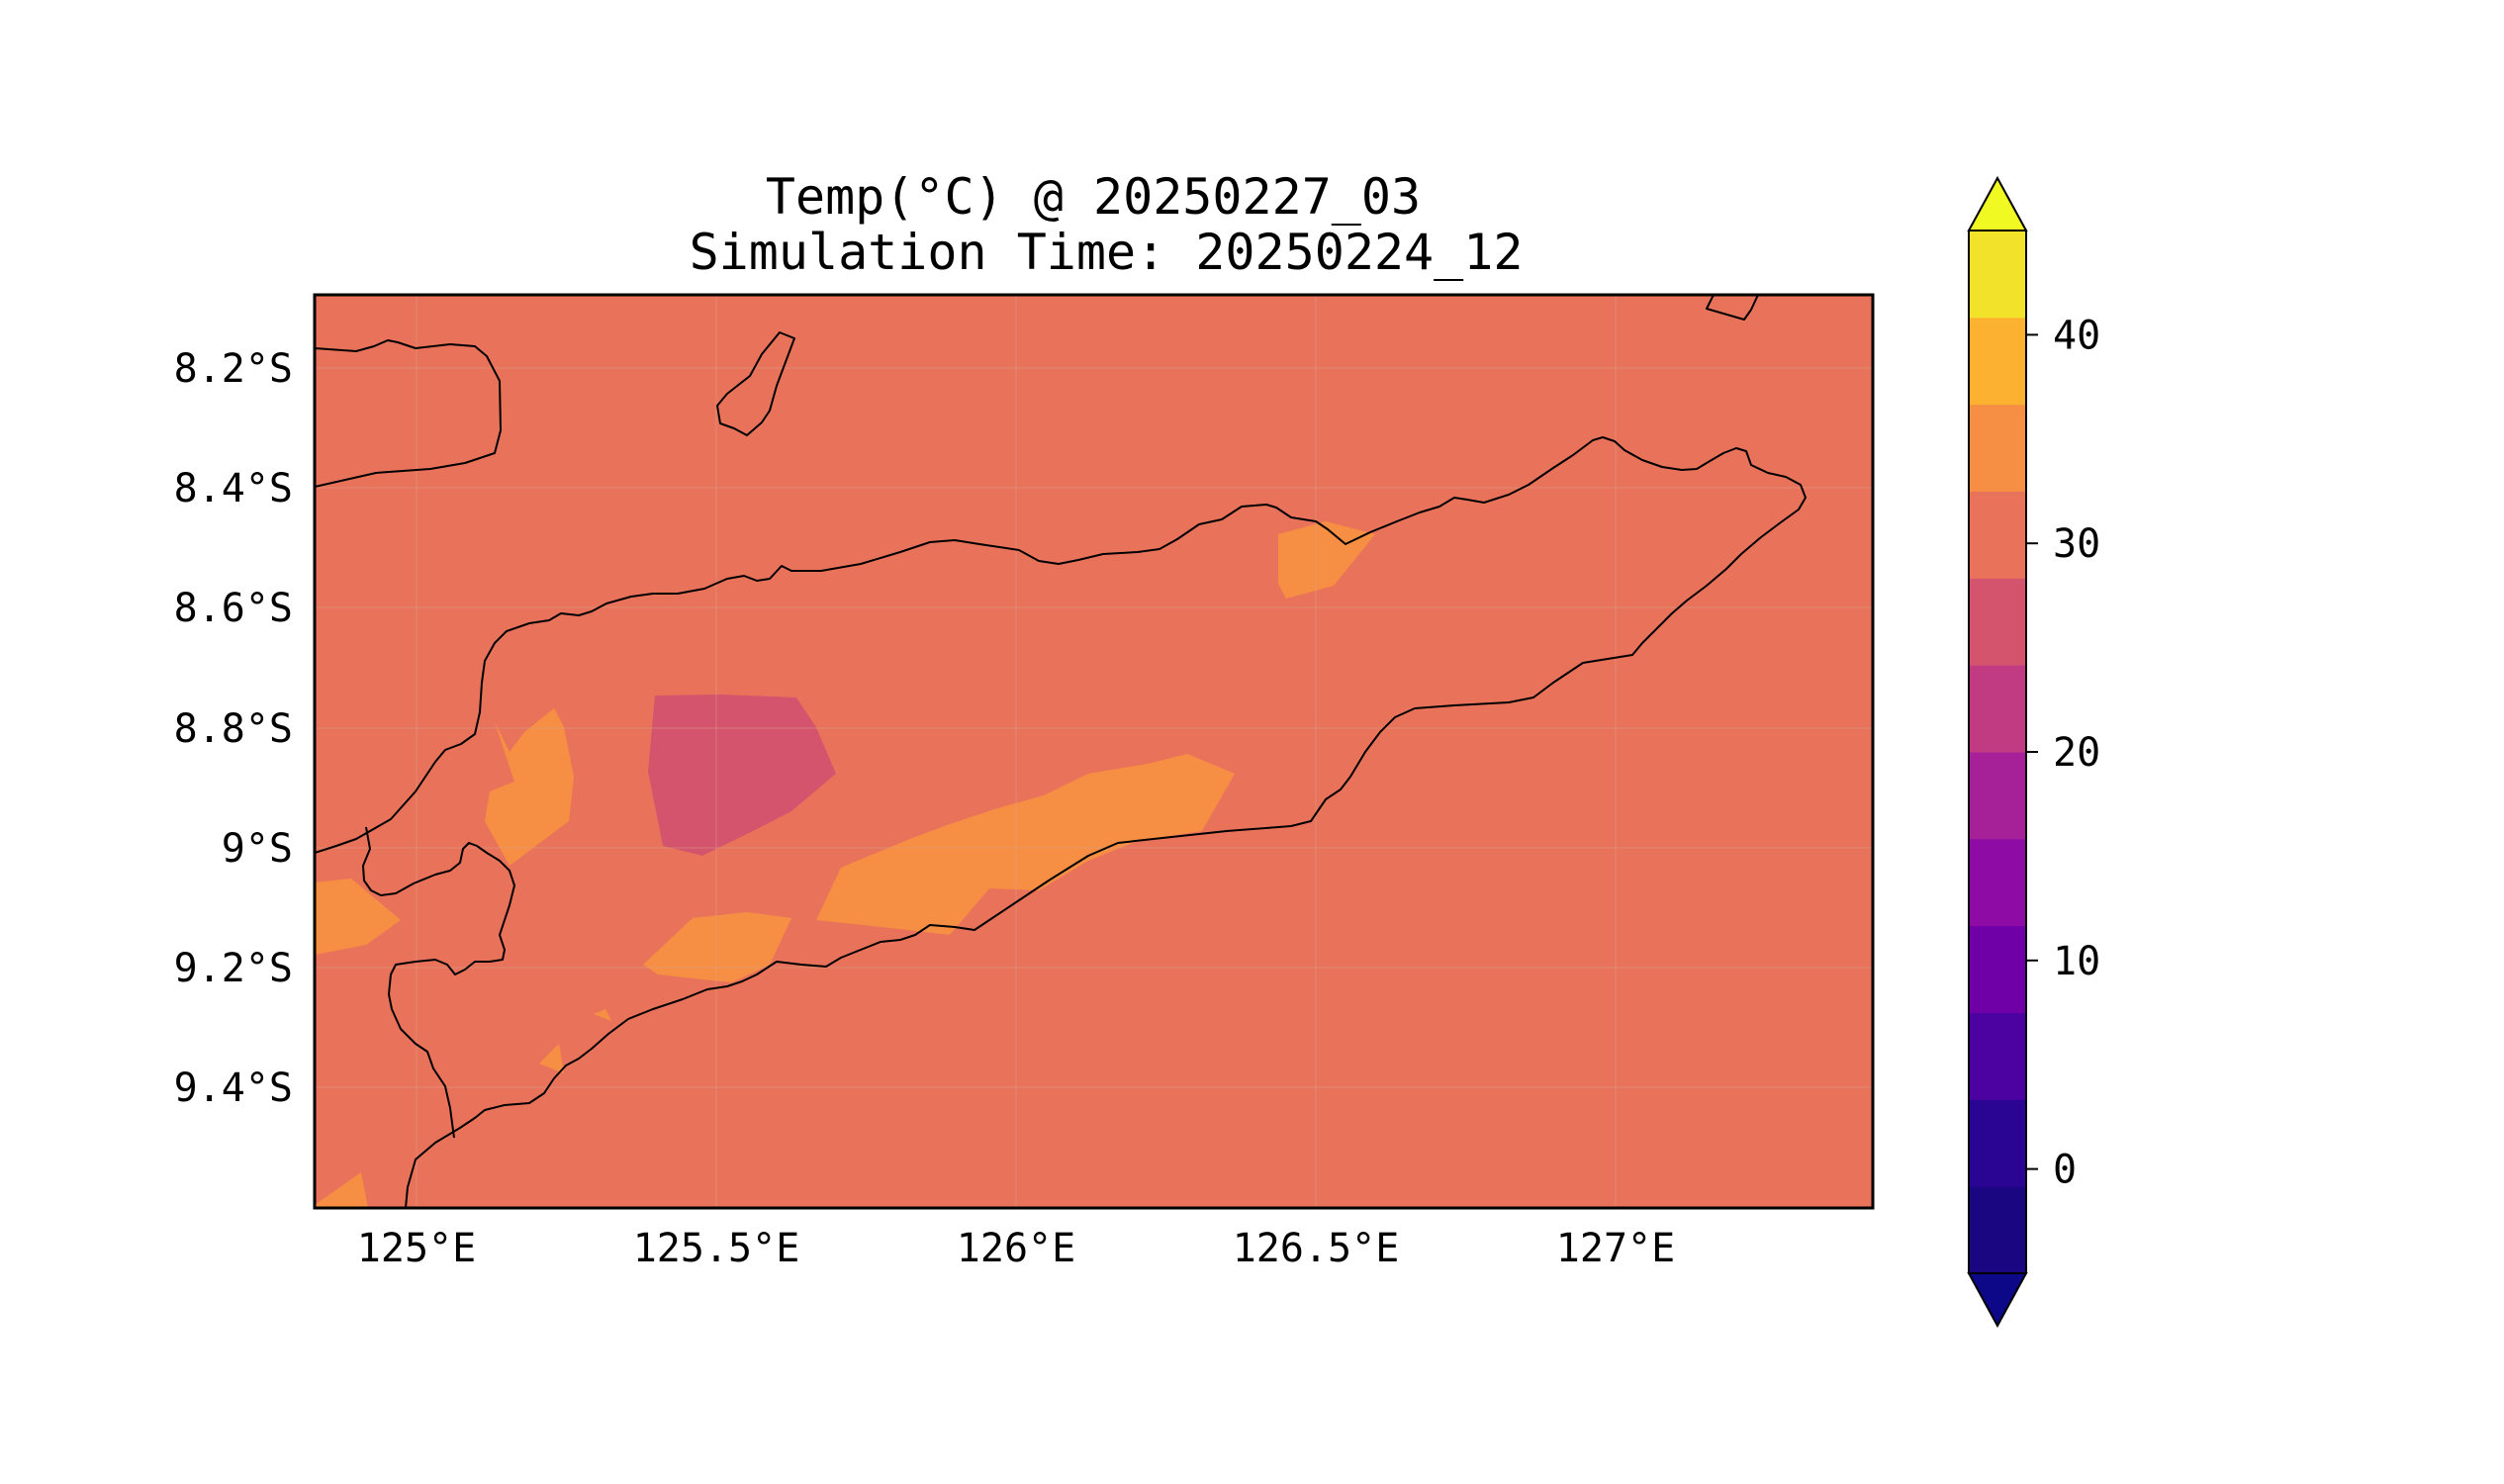 The image size is (2504, 1484). I want to click on colorbar-tick-label: 0, so click(2065, 1170).